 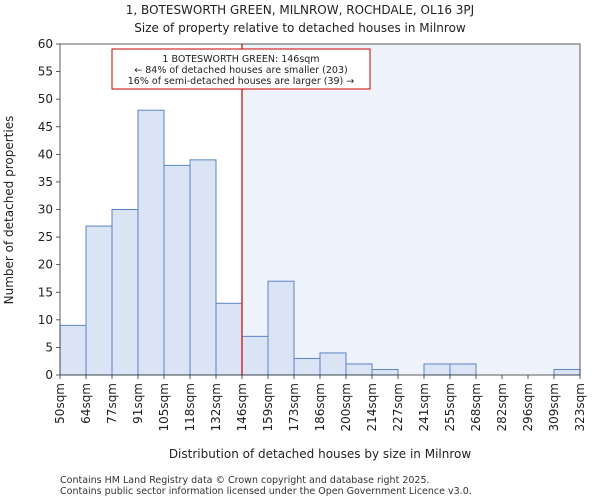 I want to click on y-axis-ticks: 0 5 10 15 20 25 30 35 40 45 50 55 60, so click(x=49, y=209).